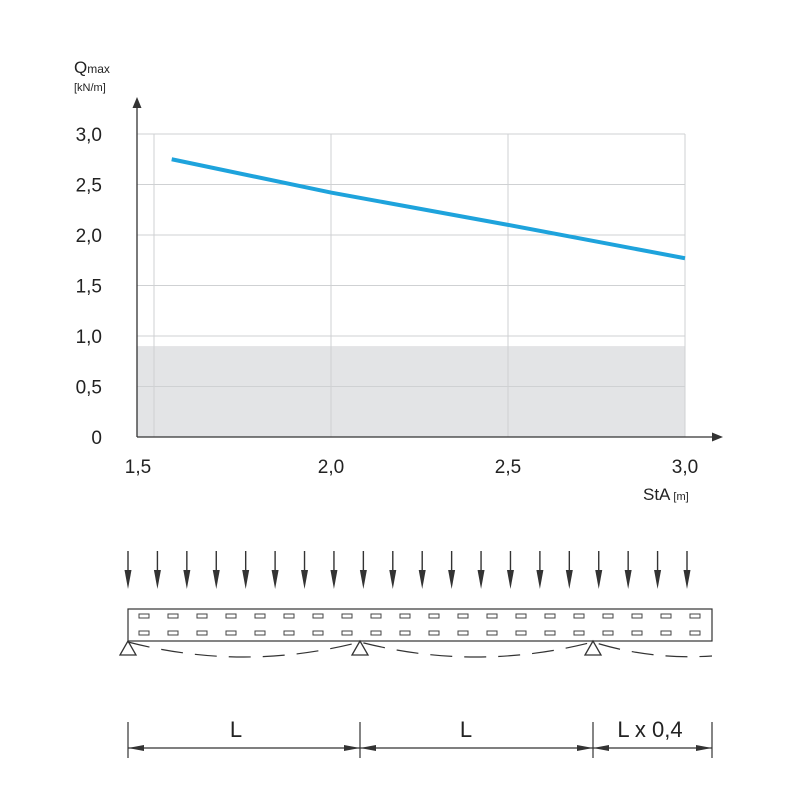 The height and width of the screenshot is (800, 800). I want to click on span-label-1: L, so click(236, 729).